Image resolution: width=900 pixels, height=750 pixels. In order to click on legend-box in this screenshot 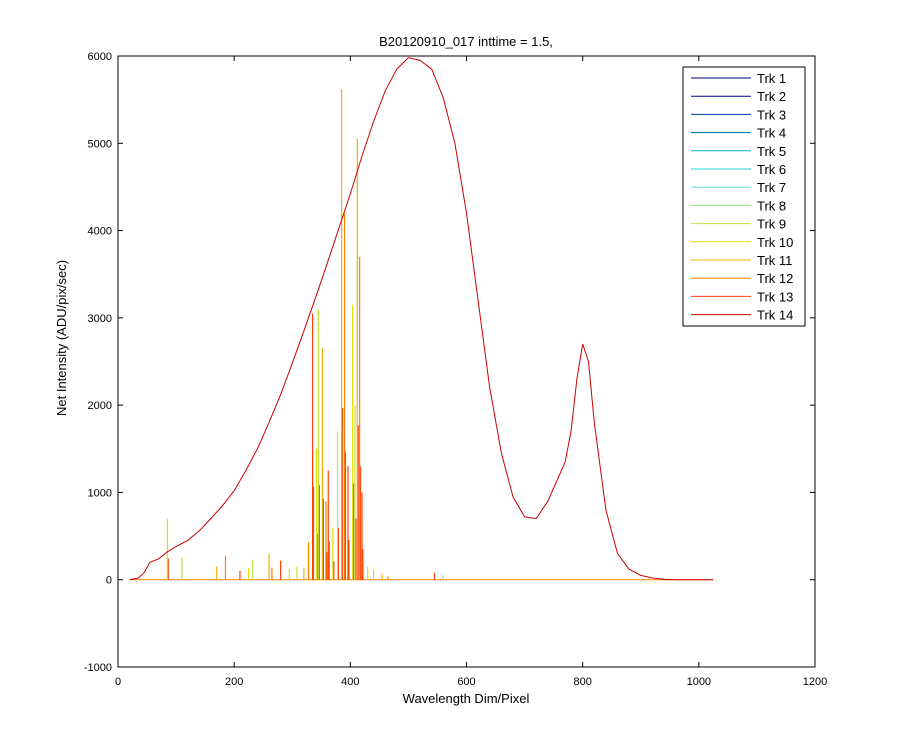, I will do `click(744, 196)`.